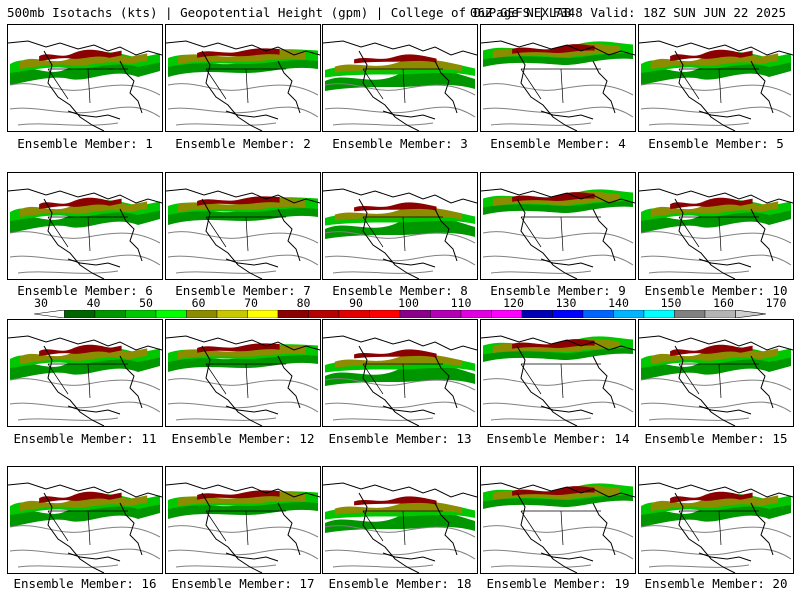 Image resolution: width=800 pixels, height=600 pixels. What do you see at coordinates (85, 438) in the screenshot?
I see `panel-label-member-11: Ensemble Member: 11` at bounding box center [85, 438].